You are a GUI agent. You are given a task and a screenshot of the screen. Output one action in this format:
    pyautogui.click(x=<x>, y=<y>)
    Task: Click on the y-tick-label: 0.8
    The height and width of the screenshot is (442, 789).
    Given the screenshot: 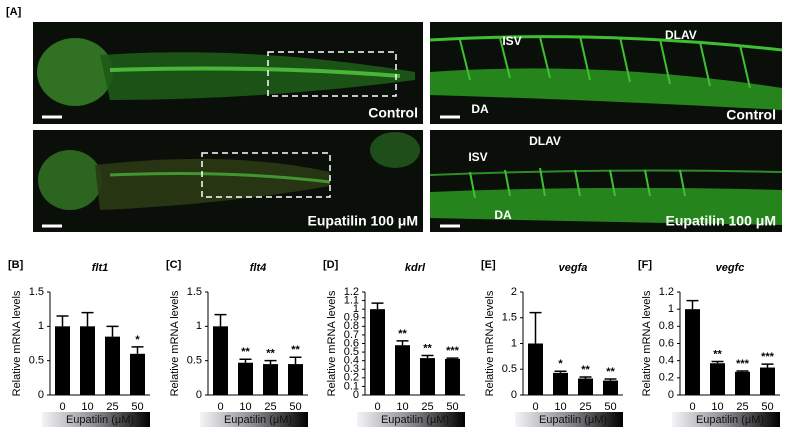 What is the action you would take?
    pyautogui.click(x=666, y=326)
    